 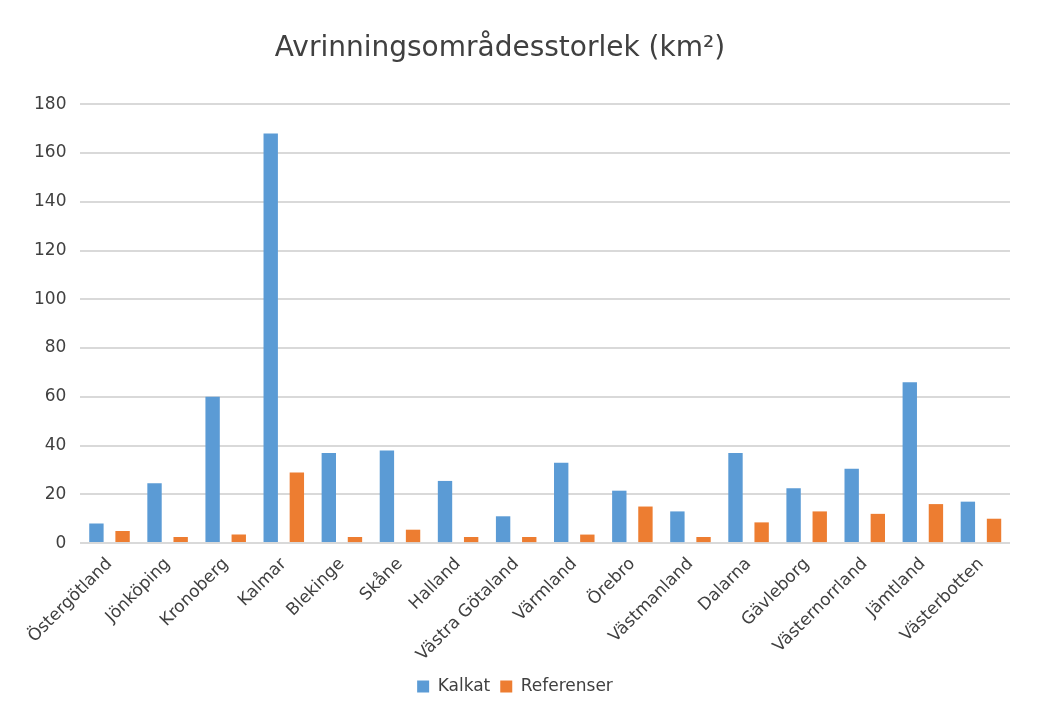 What do you see at coordinates (566, 684) in the screenshot?
I see `legend-label: Referenser` at bounding box center [566, 684].